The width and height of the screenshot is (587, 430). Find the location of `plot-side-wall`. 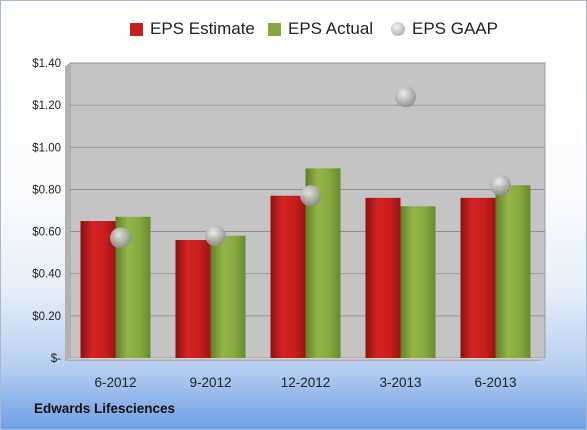

plot-side-wall is located at coordinates (67, 212).